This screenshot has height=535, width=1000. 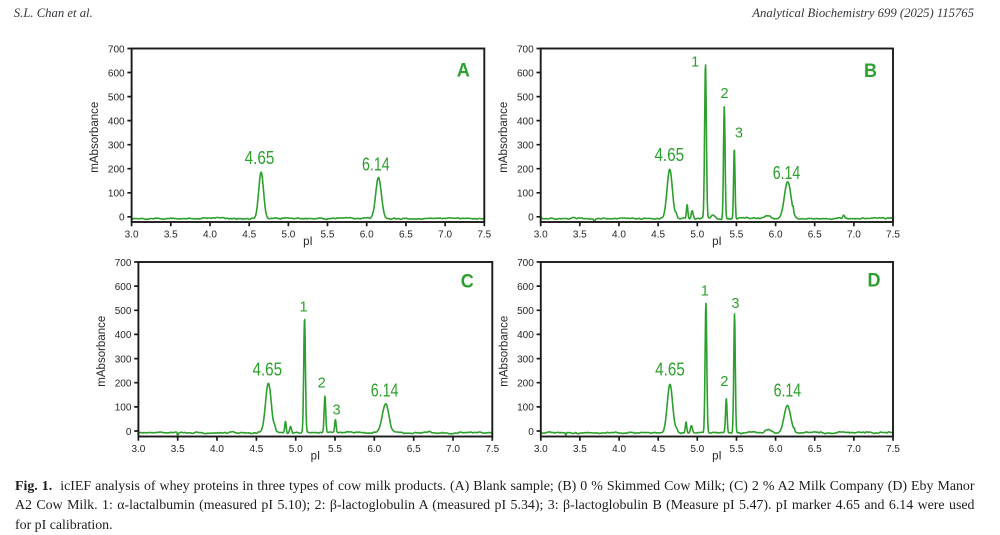 What do you see at coordinates (874, 280) in the screenshot?
I see `svg-text: D` at bounding box center [874, 280].